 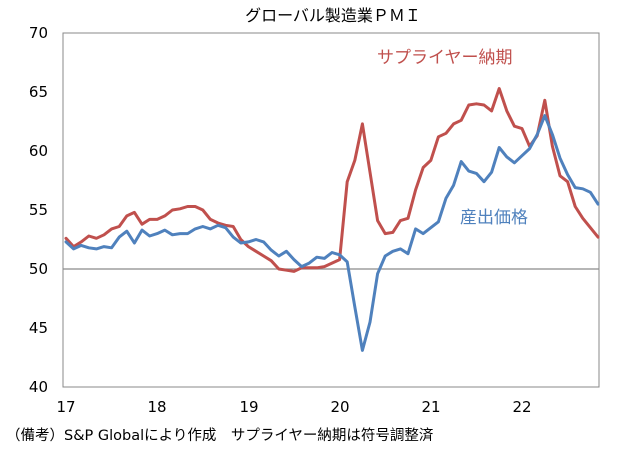 I want to click on series-label-output-prices: 産出価格, so click(x=494, y=218).